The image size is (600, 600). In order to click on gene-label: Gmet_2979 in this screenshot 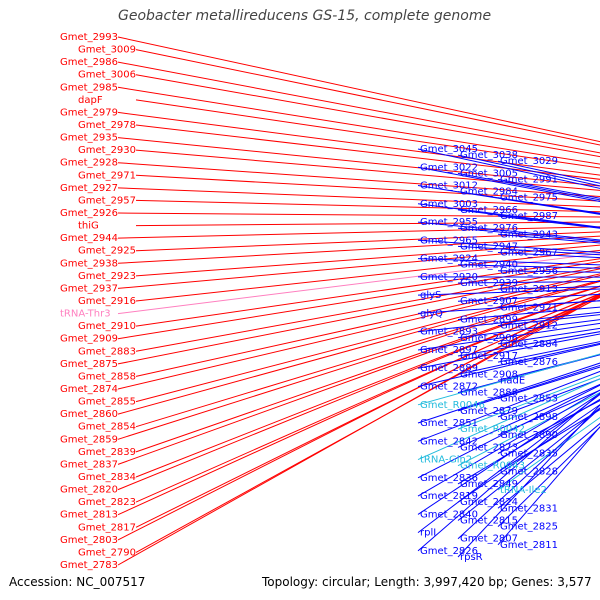, I will do `click(89, 112)`.